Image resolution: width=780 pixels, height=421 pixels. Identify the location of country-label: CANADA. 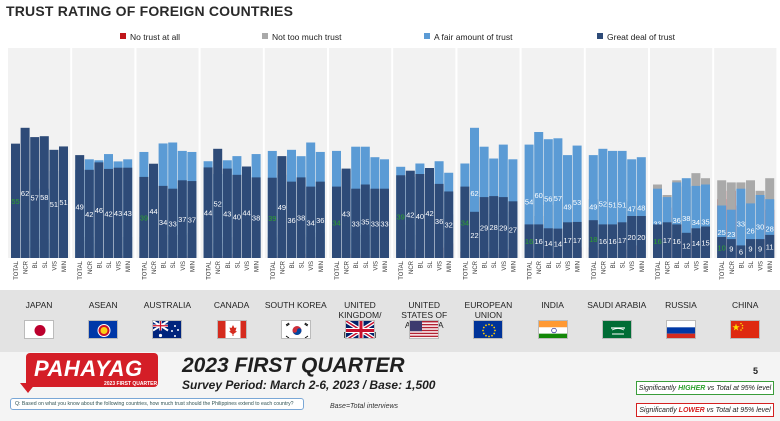
(231, 305).